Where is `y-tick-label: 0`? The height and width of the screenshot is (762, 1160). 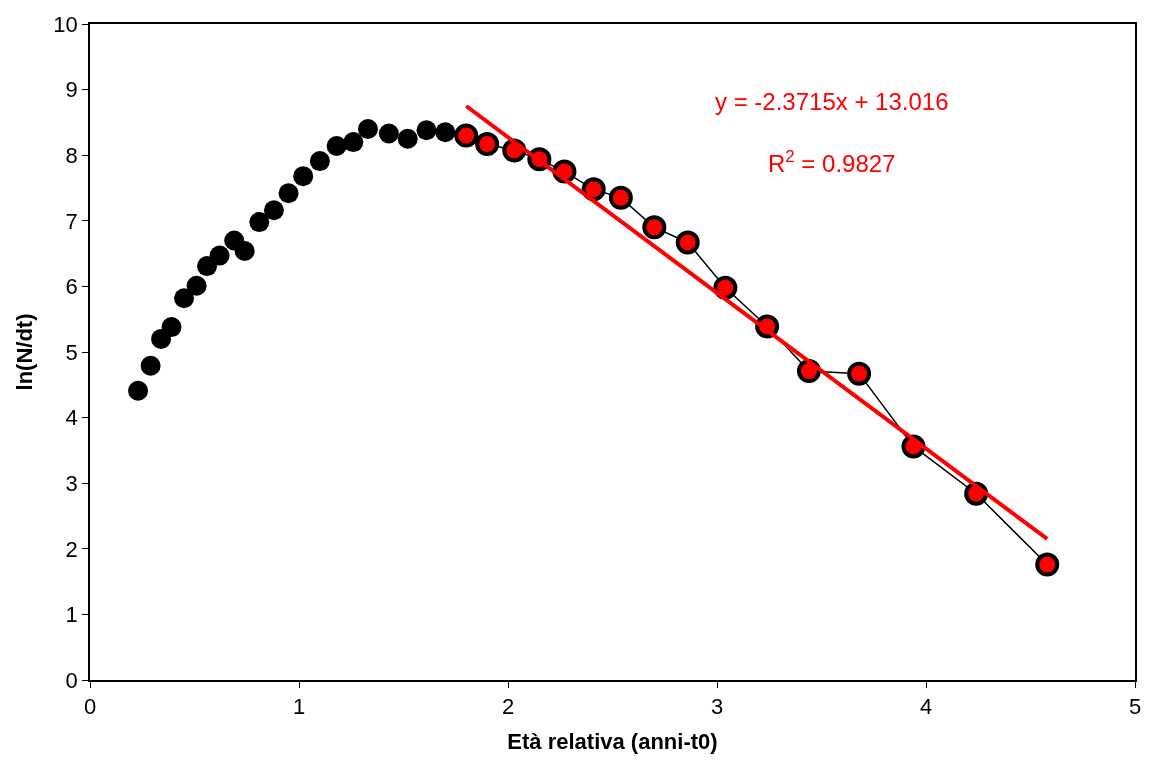 y-tick-label: 0 is located at coordinates (71, 680).